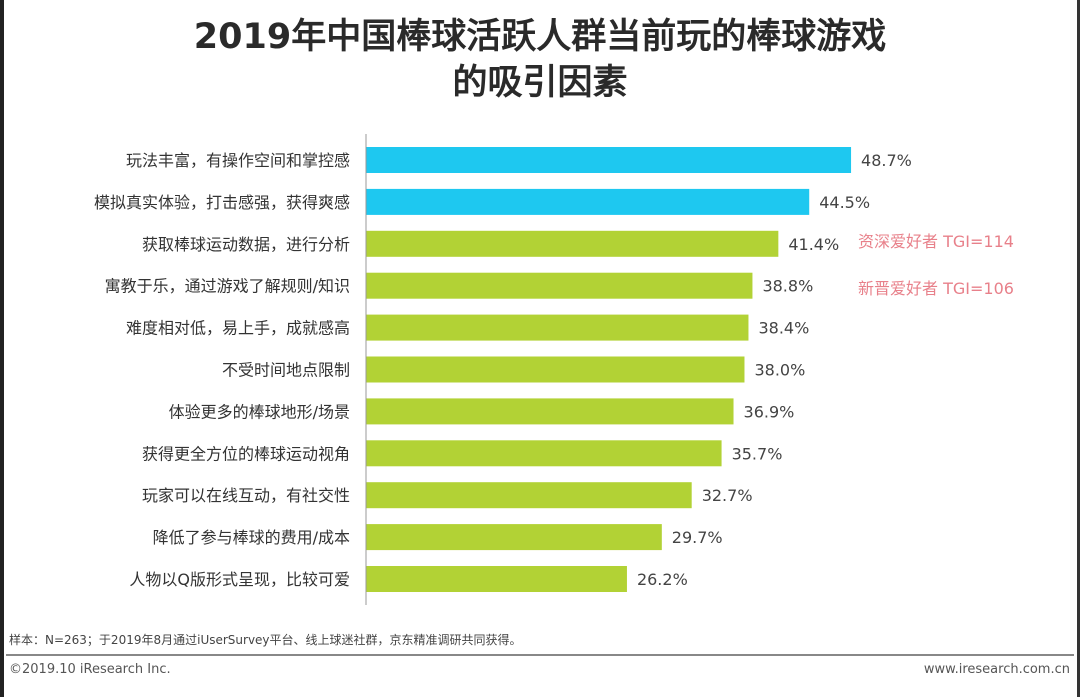 The width and height of the screenshot is (1080, 697). What do you see at coordinates (727, 495) in the screenshot?
I see `value-label: 32.7%` at bounding box center [727, 495].